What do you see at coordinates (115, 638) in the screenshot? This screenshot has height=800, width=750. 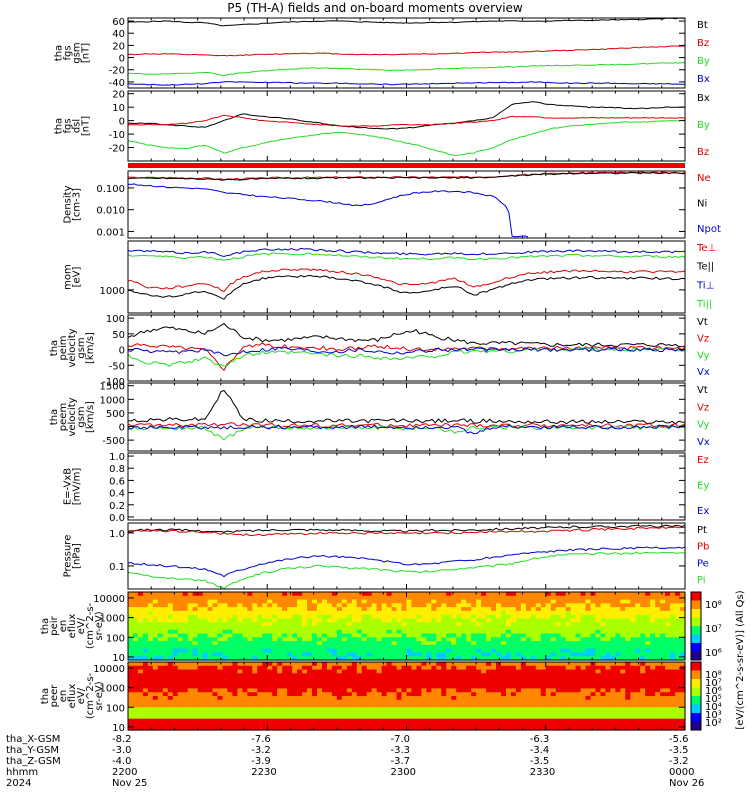 I see `y-tick-label: 100` at bounding box center [115, 638].